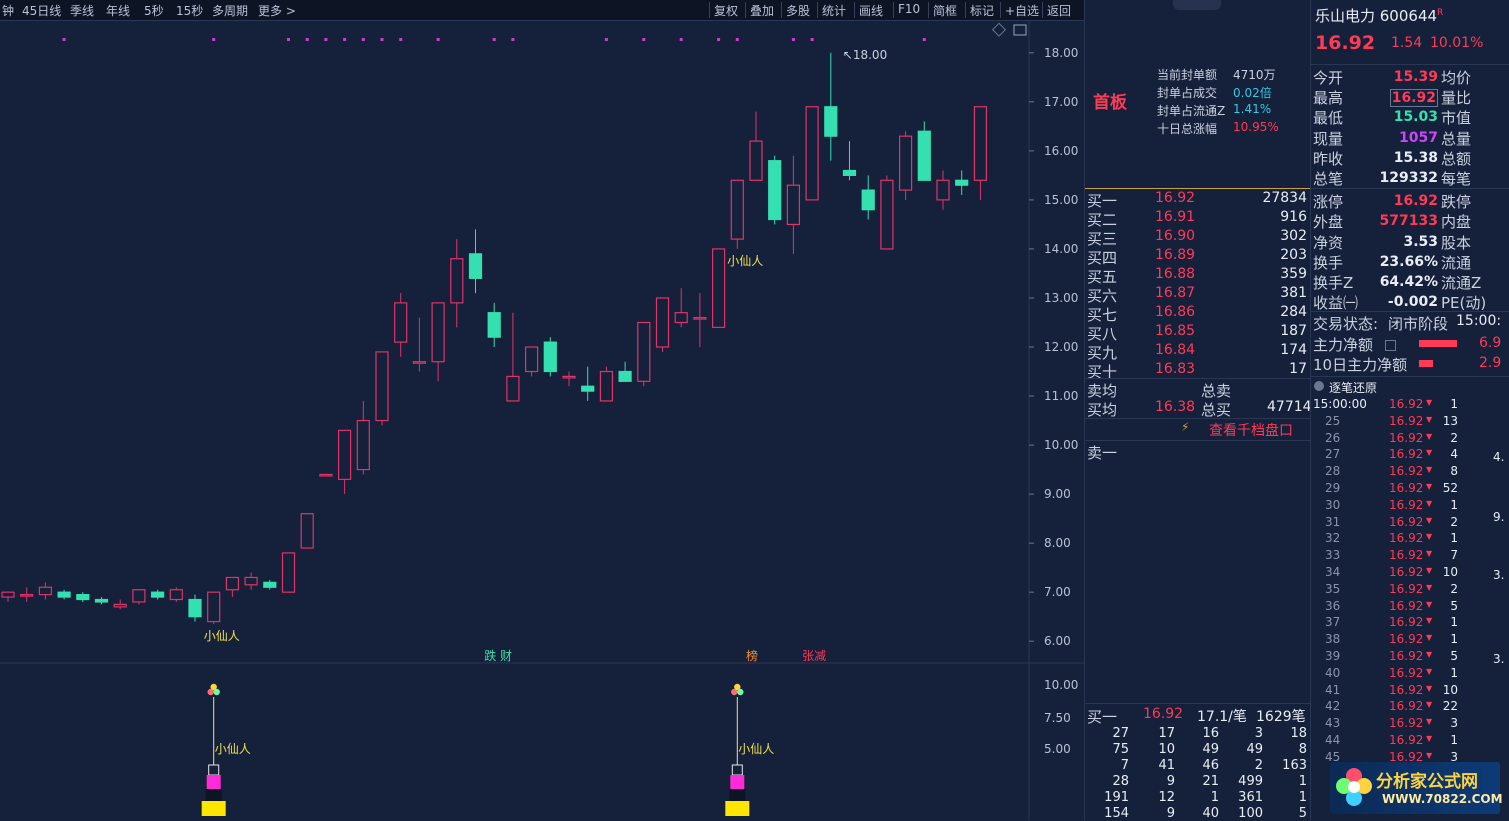  Describe the element at coordinates (1319, 386) in the screenshot. I see `collapse-circle-icon` at that location.